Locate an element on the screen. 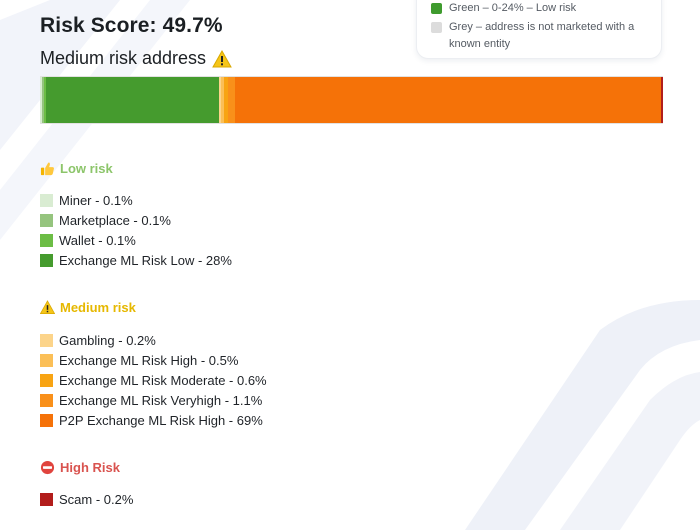 The width and height of the screenshot is (700, 530). medium-risk-heading: Medium risk is located at coordinates (88, 307).